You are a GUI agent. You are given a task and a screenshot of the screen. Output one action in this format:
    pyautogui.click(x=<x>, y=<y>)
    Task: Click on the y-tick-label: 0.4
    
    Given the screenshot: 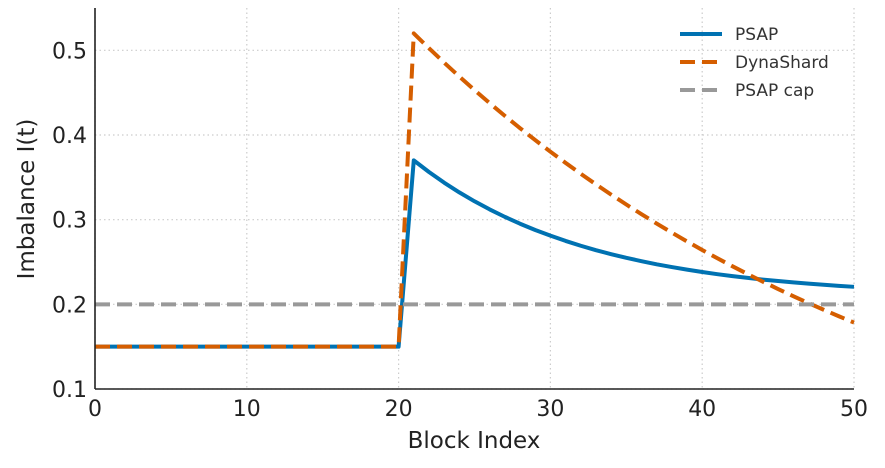 What is the action you would take?
    pyautogui.click(x=69, y=136)
    